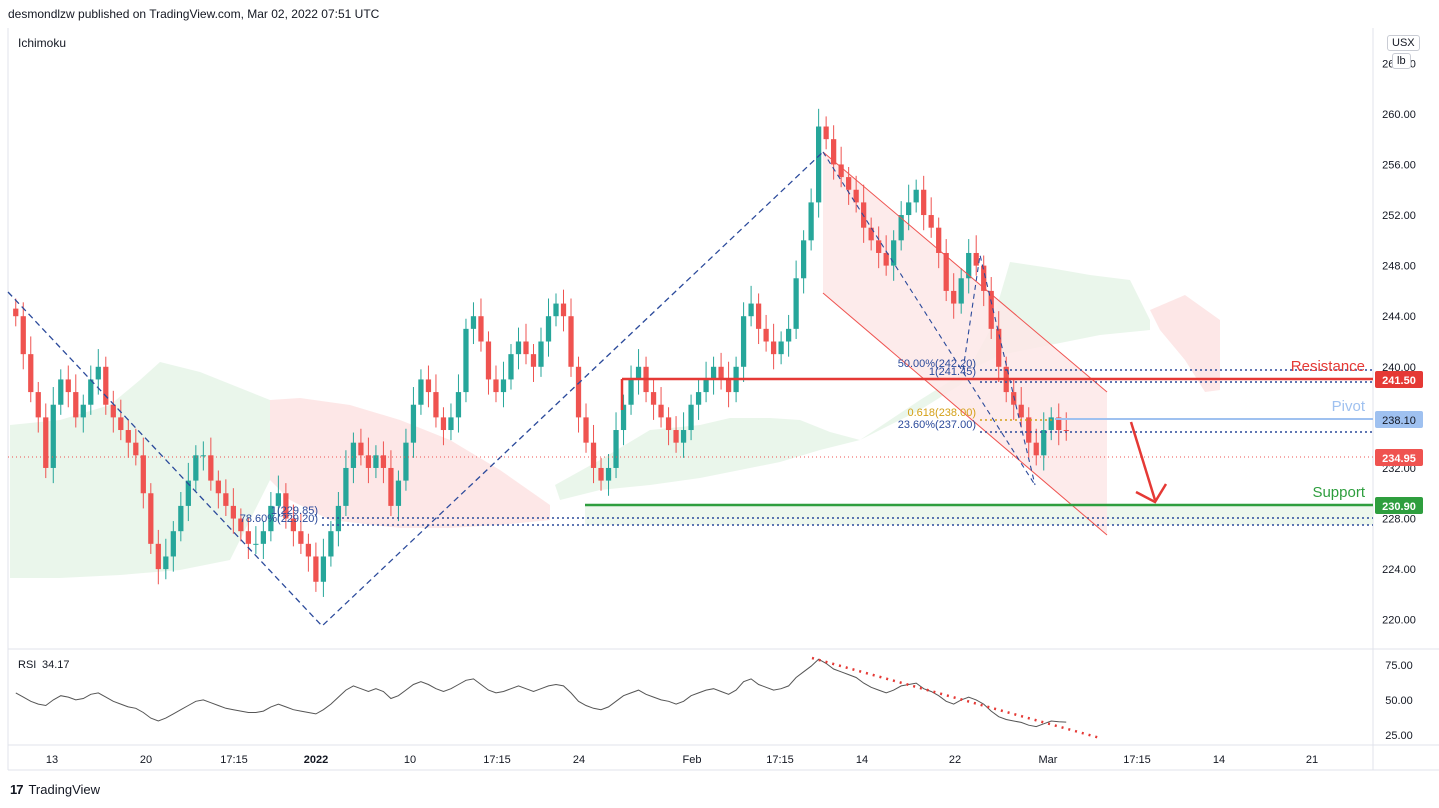 Image resolution: width=1439 pixels, height=808 pixels. Describe the element at coordinates (1399, 736) in the screenshot. I see `rsi-tick-label: 25.00` at that location.